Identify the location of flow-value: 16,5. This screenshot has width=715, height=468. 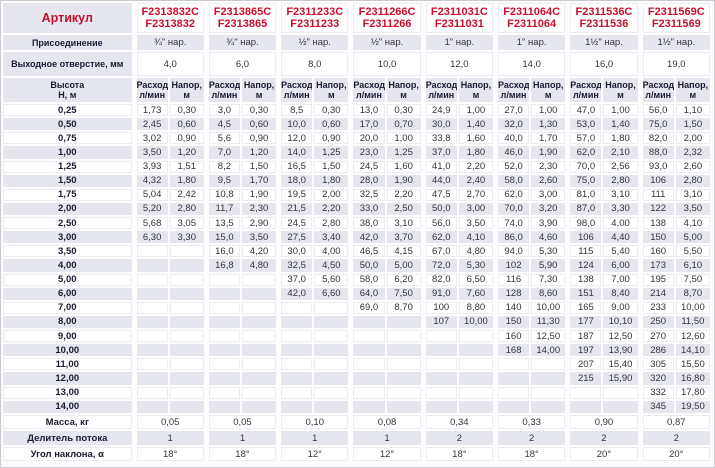
(295, 166).